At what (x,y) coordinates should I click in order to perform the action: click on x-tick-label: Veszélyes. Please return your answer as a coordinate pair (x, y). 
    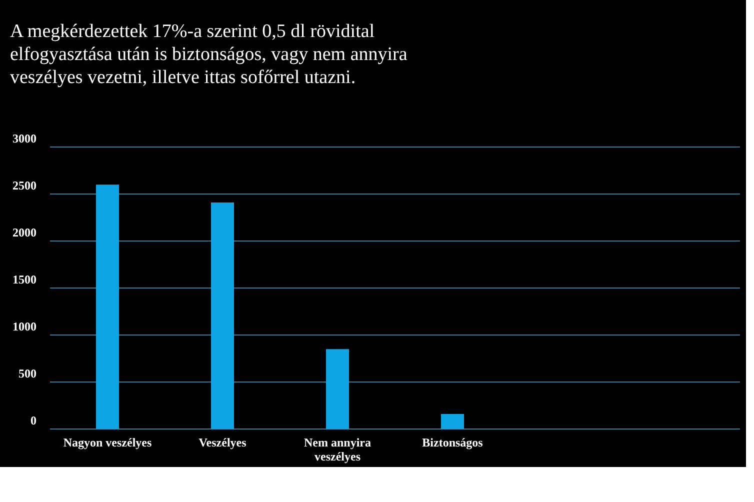
    Looking at the image, I should click on (222, 443).